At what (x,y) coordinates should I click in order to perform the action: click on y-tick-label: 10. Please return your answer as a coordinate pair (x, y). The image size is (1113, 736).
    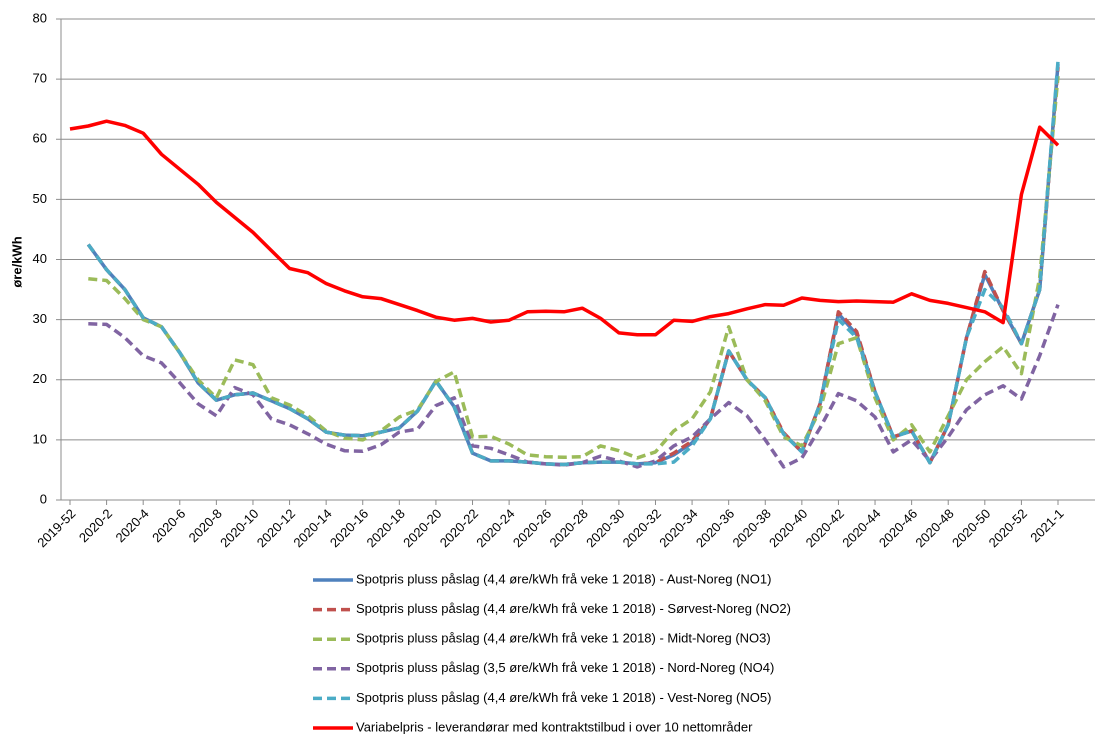
    Looking at the image, I should click on (40, 438).